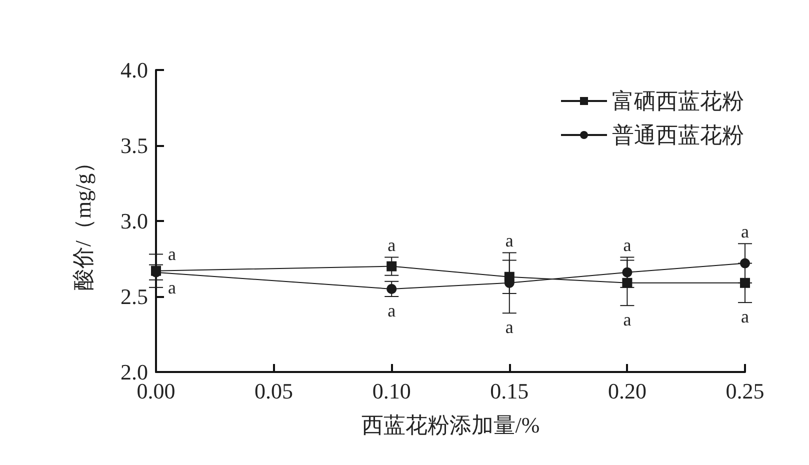  What do you see at coordinates (627, 391) in the screenshot?
I see `x-tick-label: 0.20` at bounding box center [627, 391].